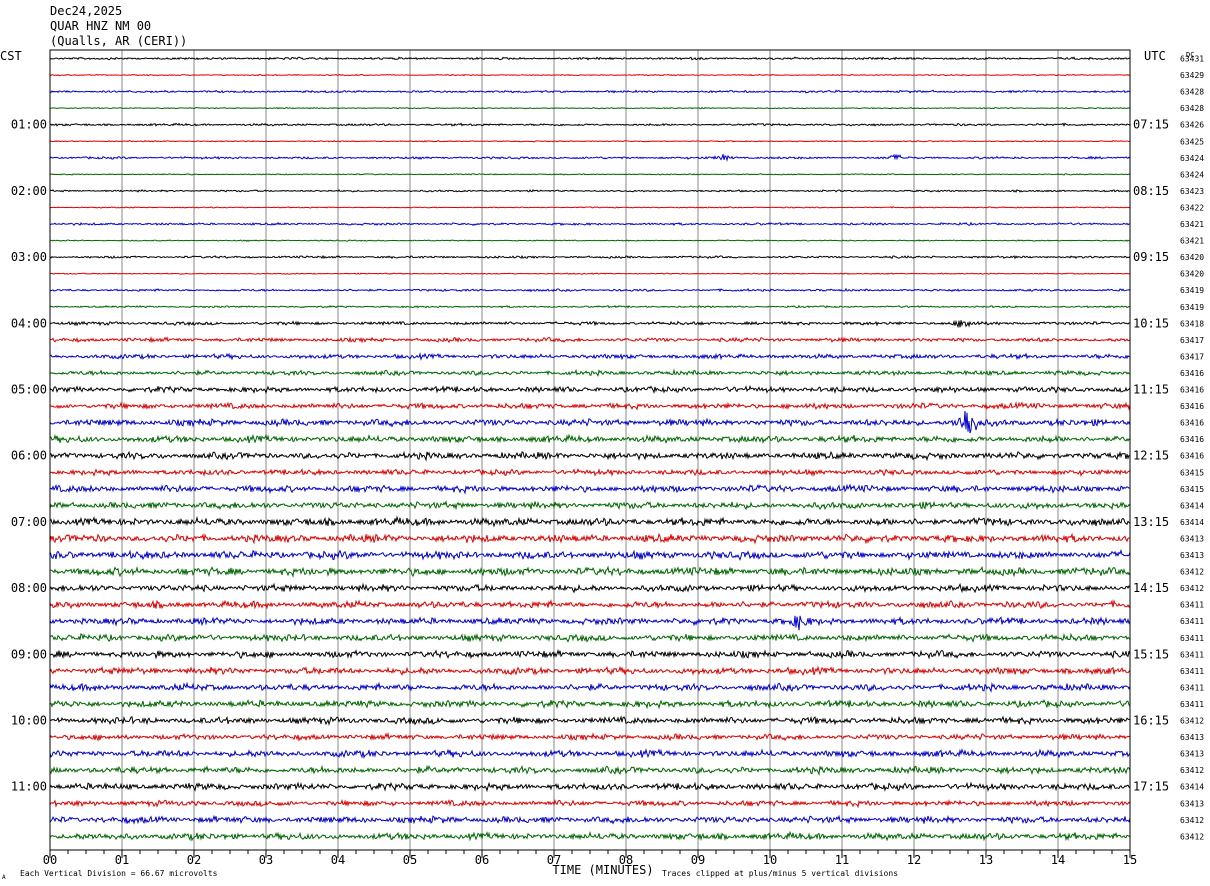  Describe the element at coordinates (4, 877) in the screenshot. I see `corner-mark: A` at that location.